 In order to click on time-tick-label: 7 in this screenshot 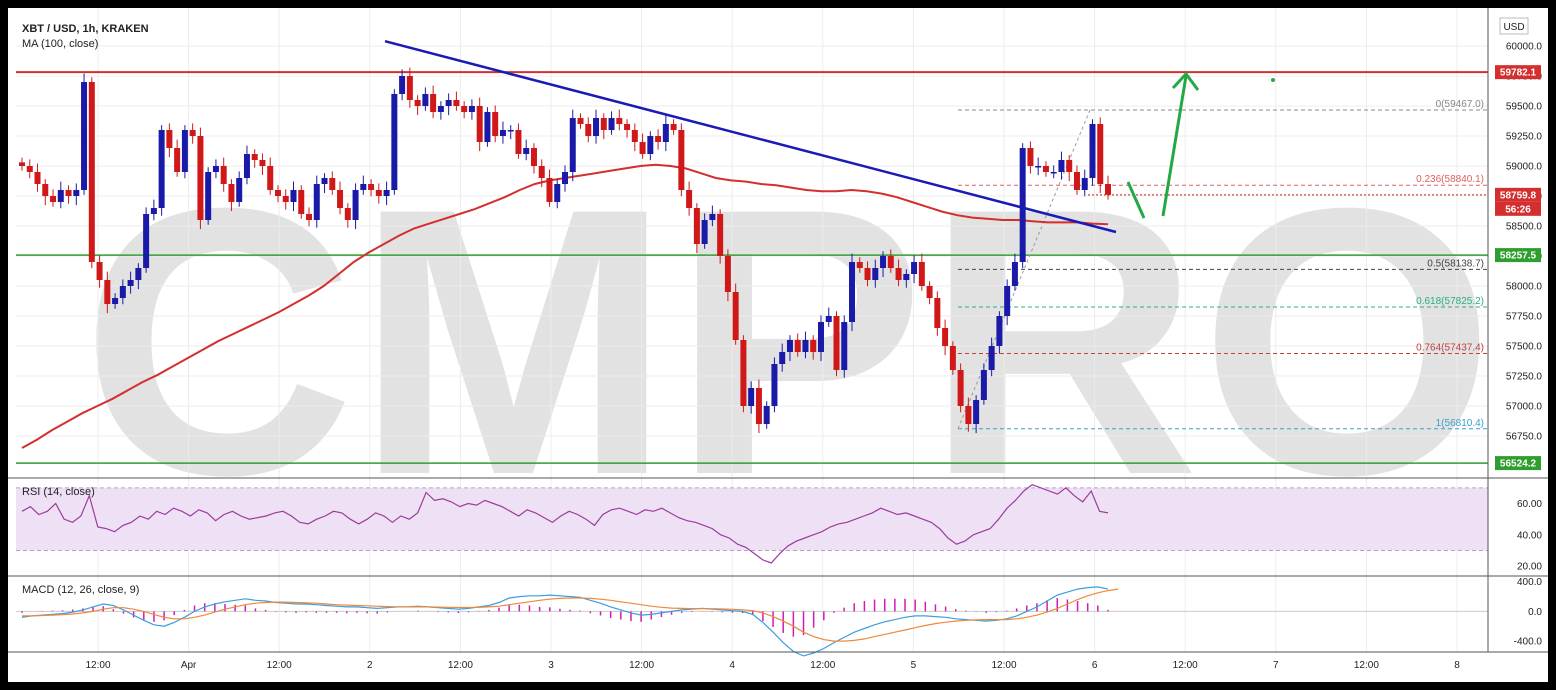, I will do `click(1276, 665)`.